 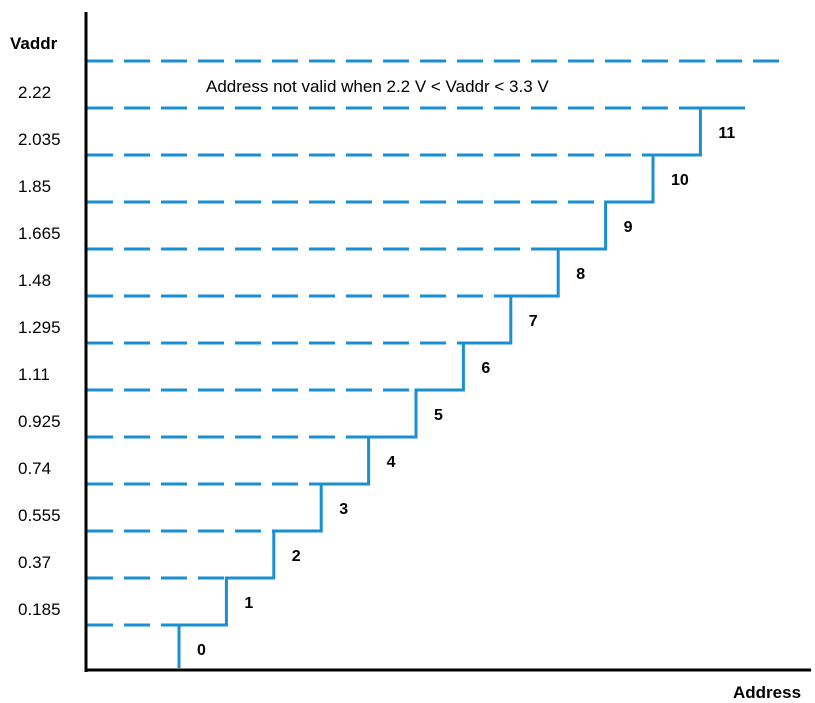 What do you see at coordinates (343, 509) in the screenshot?
I see `step-label: 3` at bounding box center [343, 509].